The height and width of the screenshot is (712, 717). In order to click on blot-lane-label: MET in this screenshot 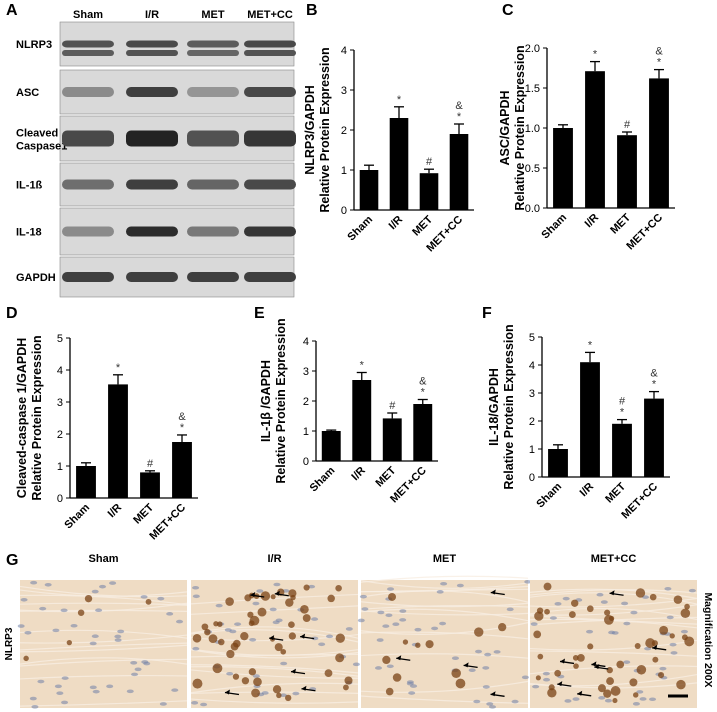, I will do `click(213, 15)`.